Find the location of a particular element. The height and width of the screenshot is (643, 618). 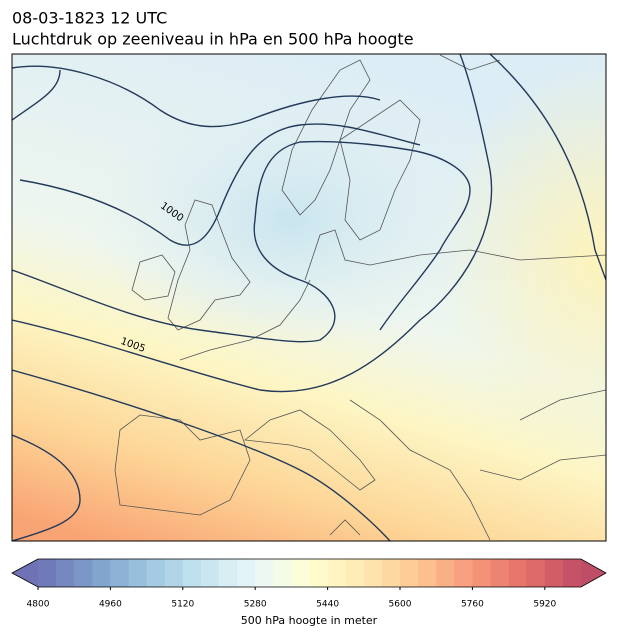

colorbar-tick-label: 5280 is located at coordinates (255, 605).